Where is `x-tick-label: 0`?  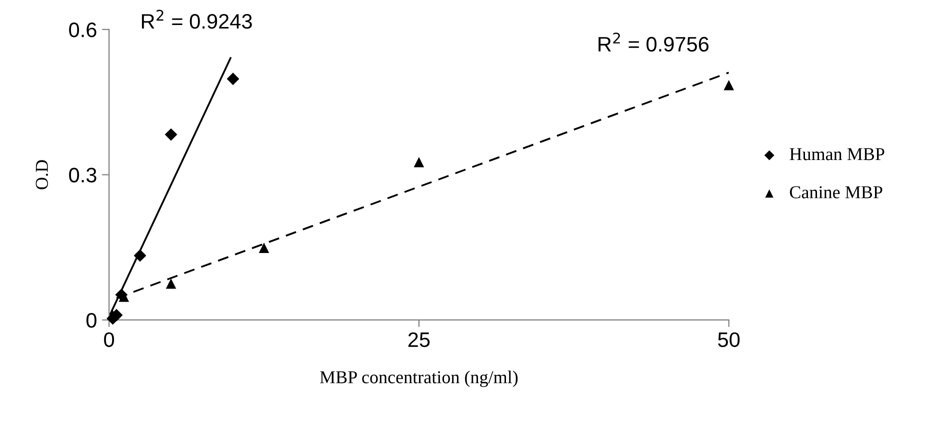 x-tick-label: 0 is located at coordinates (109, 340).